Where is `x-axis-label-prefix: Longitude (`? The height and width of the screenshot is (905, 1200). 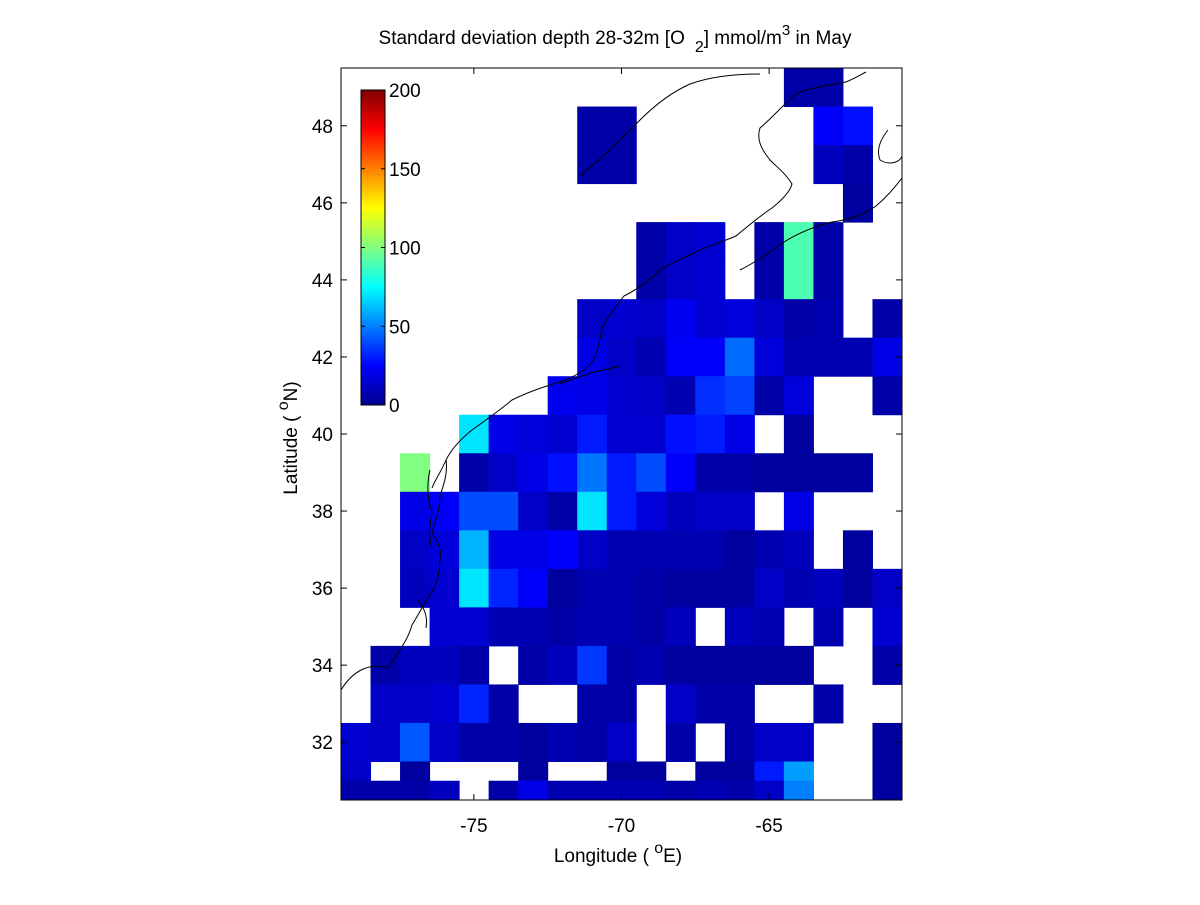 x-axis-label-prefix: Longitude ( is located at coordinates (604, 856).